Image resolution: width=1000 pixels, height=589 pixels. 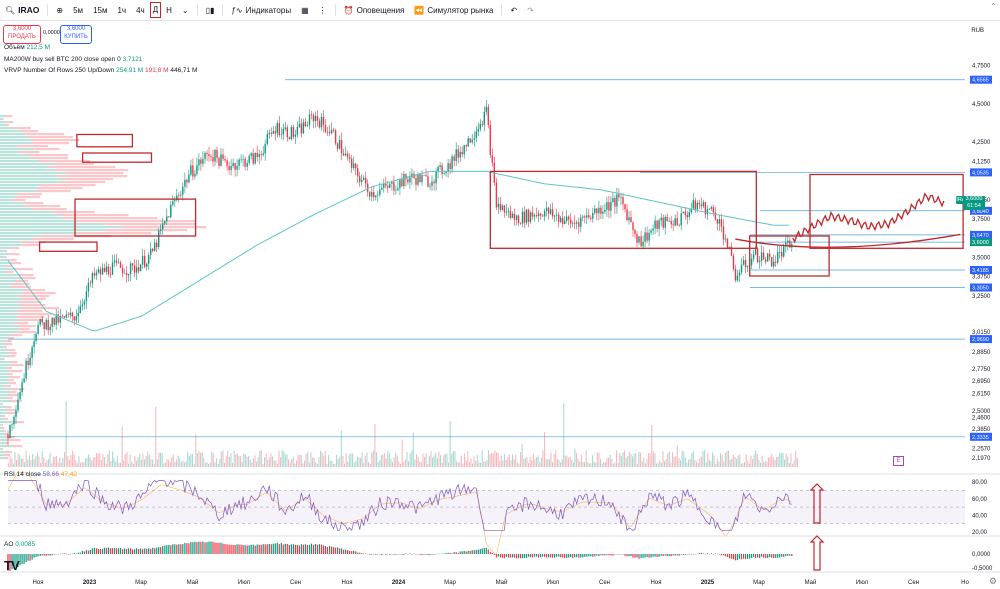 I want to click on layout-more-button: ⋮, so click(x=323, y=10).